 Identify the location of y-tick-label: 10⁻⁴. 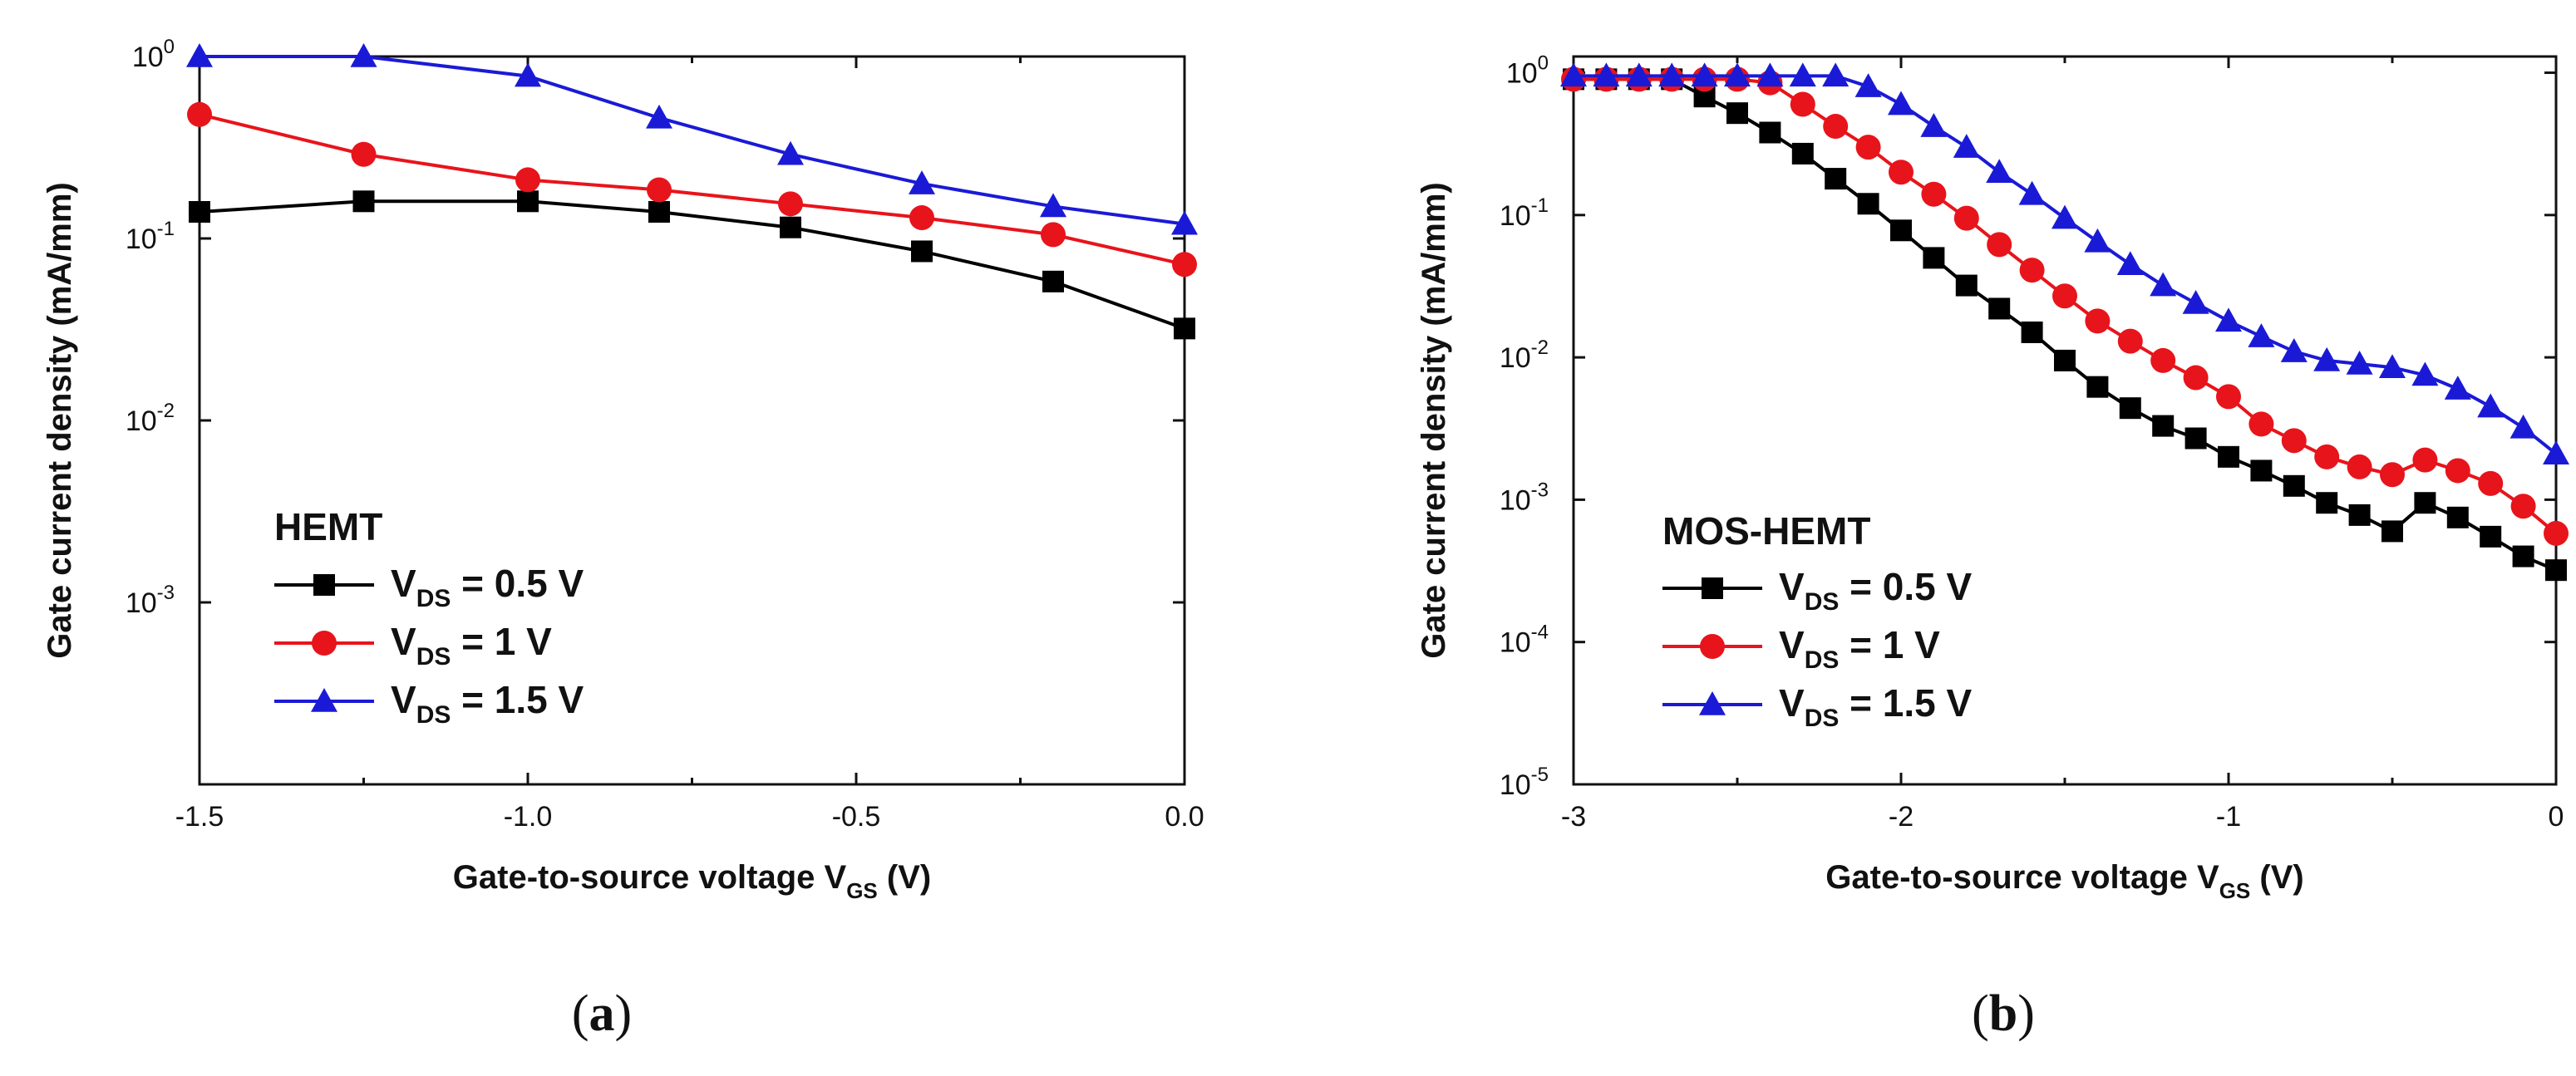
(1524, 640).